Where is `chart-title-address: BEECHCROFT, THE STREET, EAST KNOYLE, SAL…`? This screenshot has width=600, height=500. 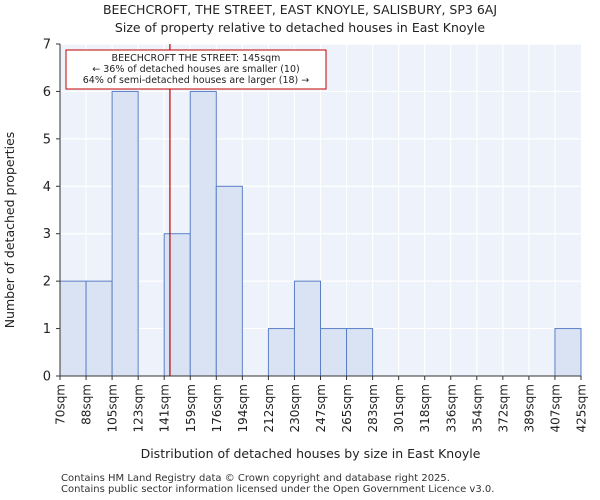 chart-title-address: BEECHCROFT, THE STREET, EAST KNOYLE, SAL… is located at coordinates (300, 9).